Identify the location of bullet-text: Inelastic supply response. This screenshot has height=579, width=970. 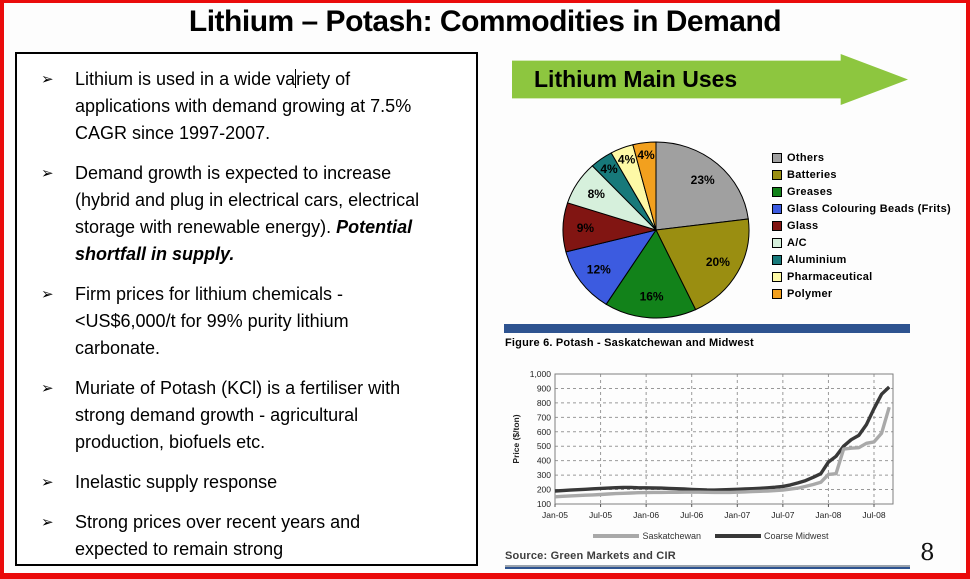
(176, 482).